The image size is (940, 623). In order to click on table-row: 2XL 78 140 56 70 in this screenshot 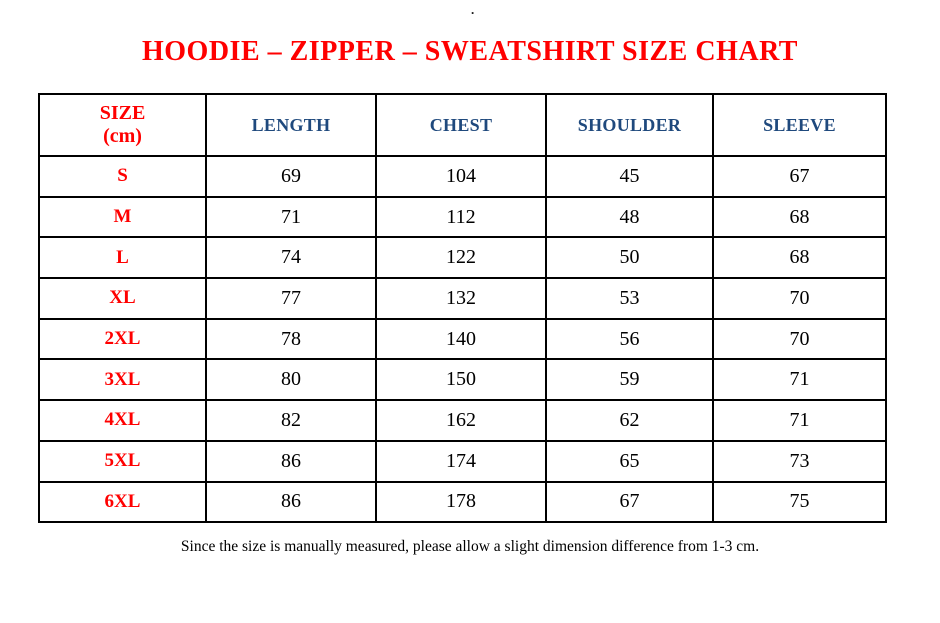, I will do `click(462, 339)`.